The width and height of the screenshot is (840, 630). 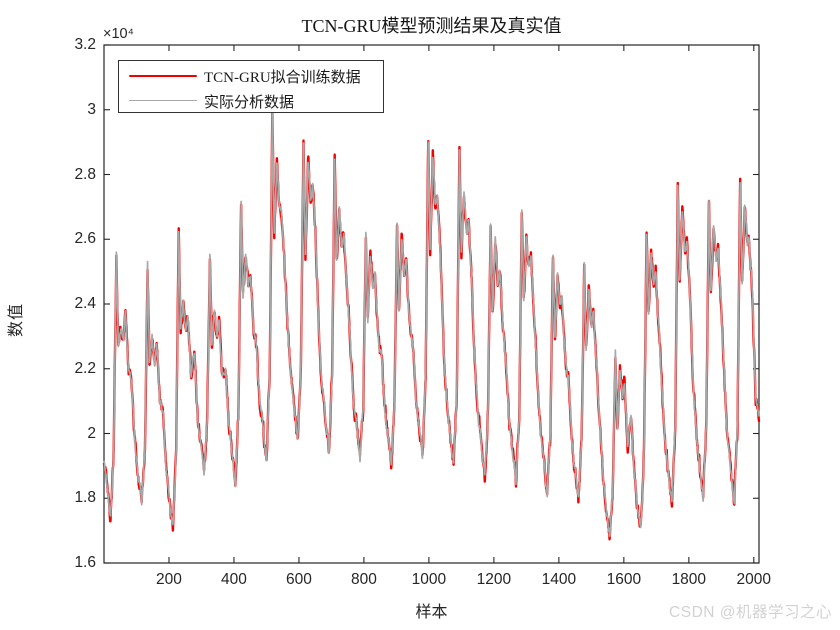 I want to click on watermark-text: CSDN @机器学习之心, so click(x=750, y=612).